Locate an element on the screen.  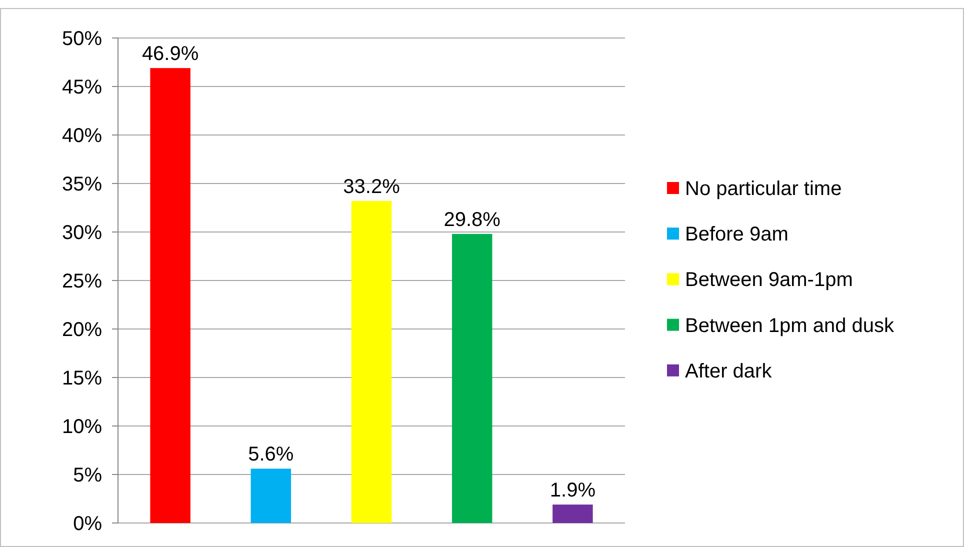
y-tick-label: 15% is located at coordinates (82, 379).